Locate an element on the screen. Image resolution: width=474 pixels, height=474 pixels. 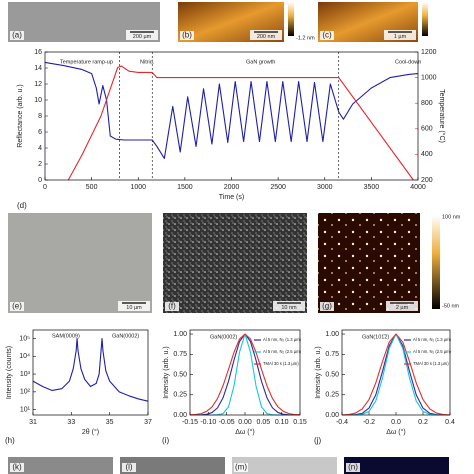
panel-label: (i) is located at coordinates (165, 440).